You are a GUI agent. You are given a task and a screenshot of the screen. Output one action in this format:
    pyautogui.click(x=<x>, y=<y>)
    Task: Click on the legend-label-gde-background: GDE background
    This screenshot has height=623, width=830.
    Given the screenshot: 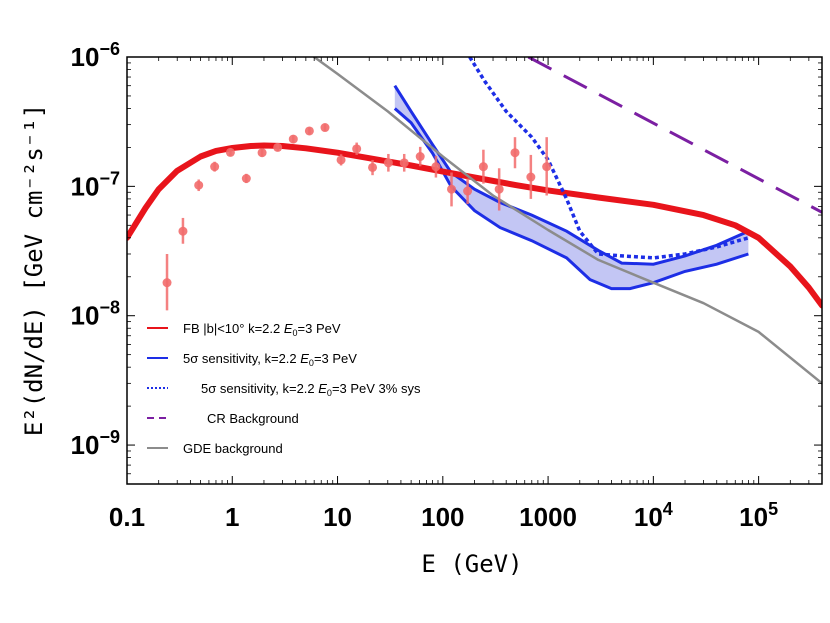 What is the action you would take?
    pyautogui.click(x=233, y=448)
    